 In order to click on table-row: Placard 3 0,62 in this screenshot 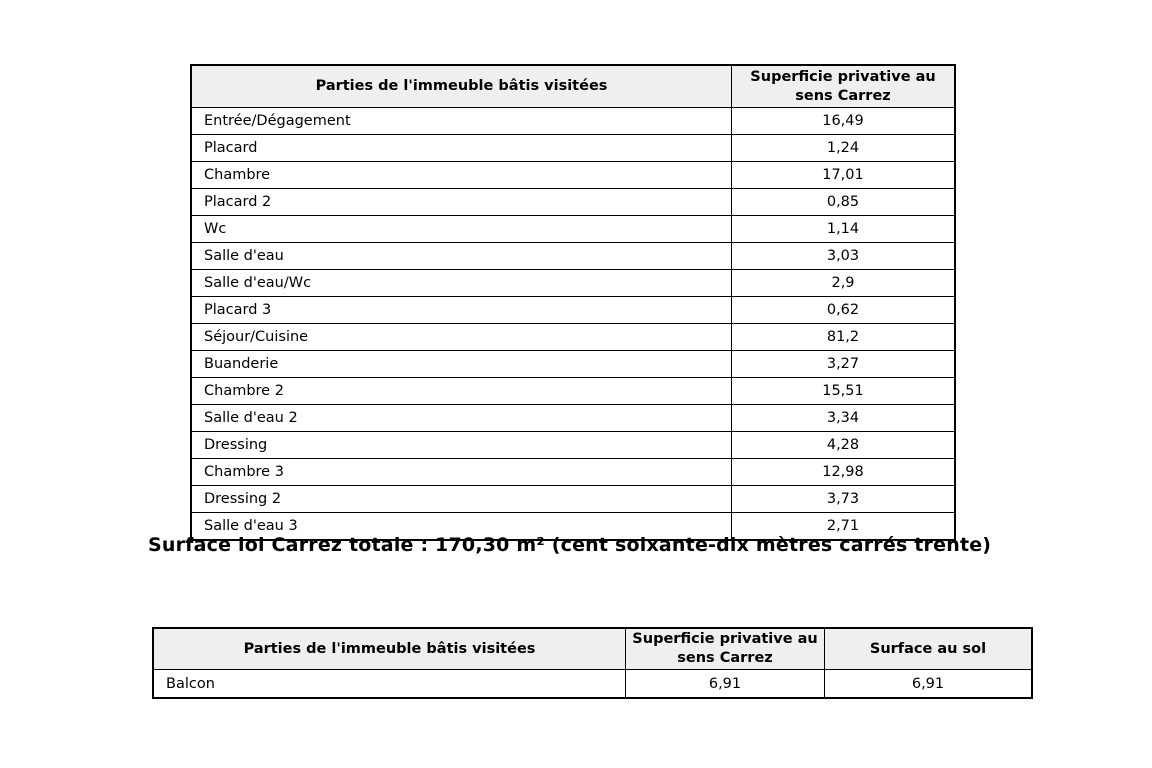, I will do `click(573, 310)`.